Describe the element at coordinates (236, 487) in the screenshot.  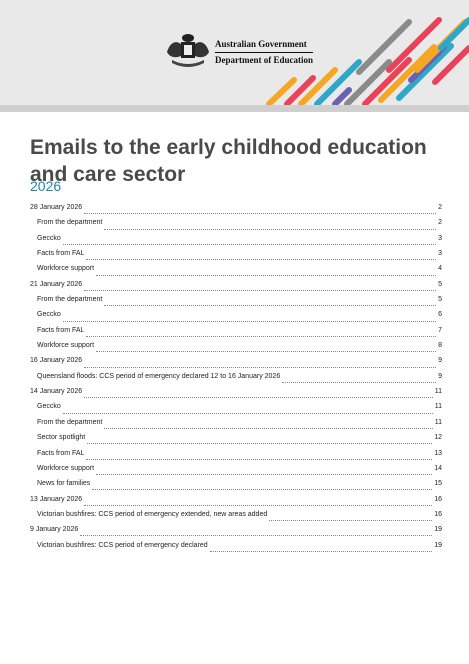
I see `toc-entry-subheading: News for families 15` at that location.